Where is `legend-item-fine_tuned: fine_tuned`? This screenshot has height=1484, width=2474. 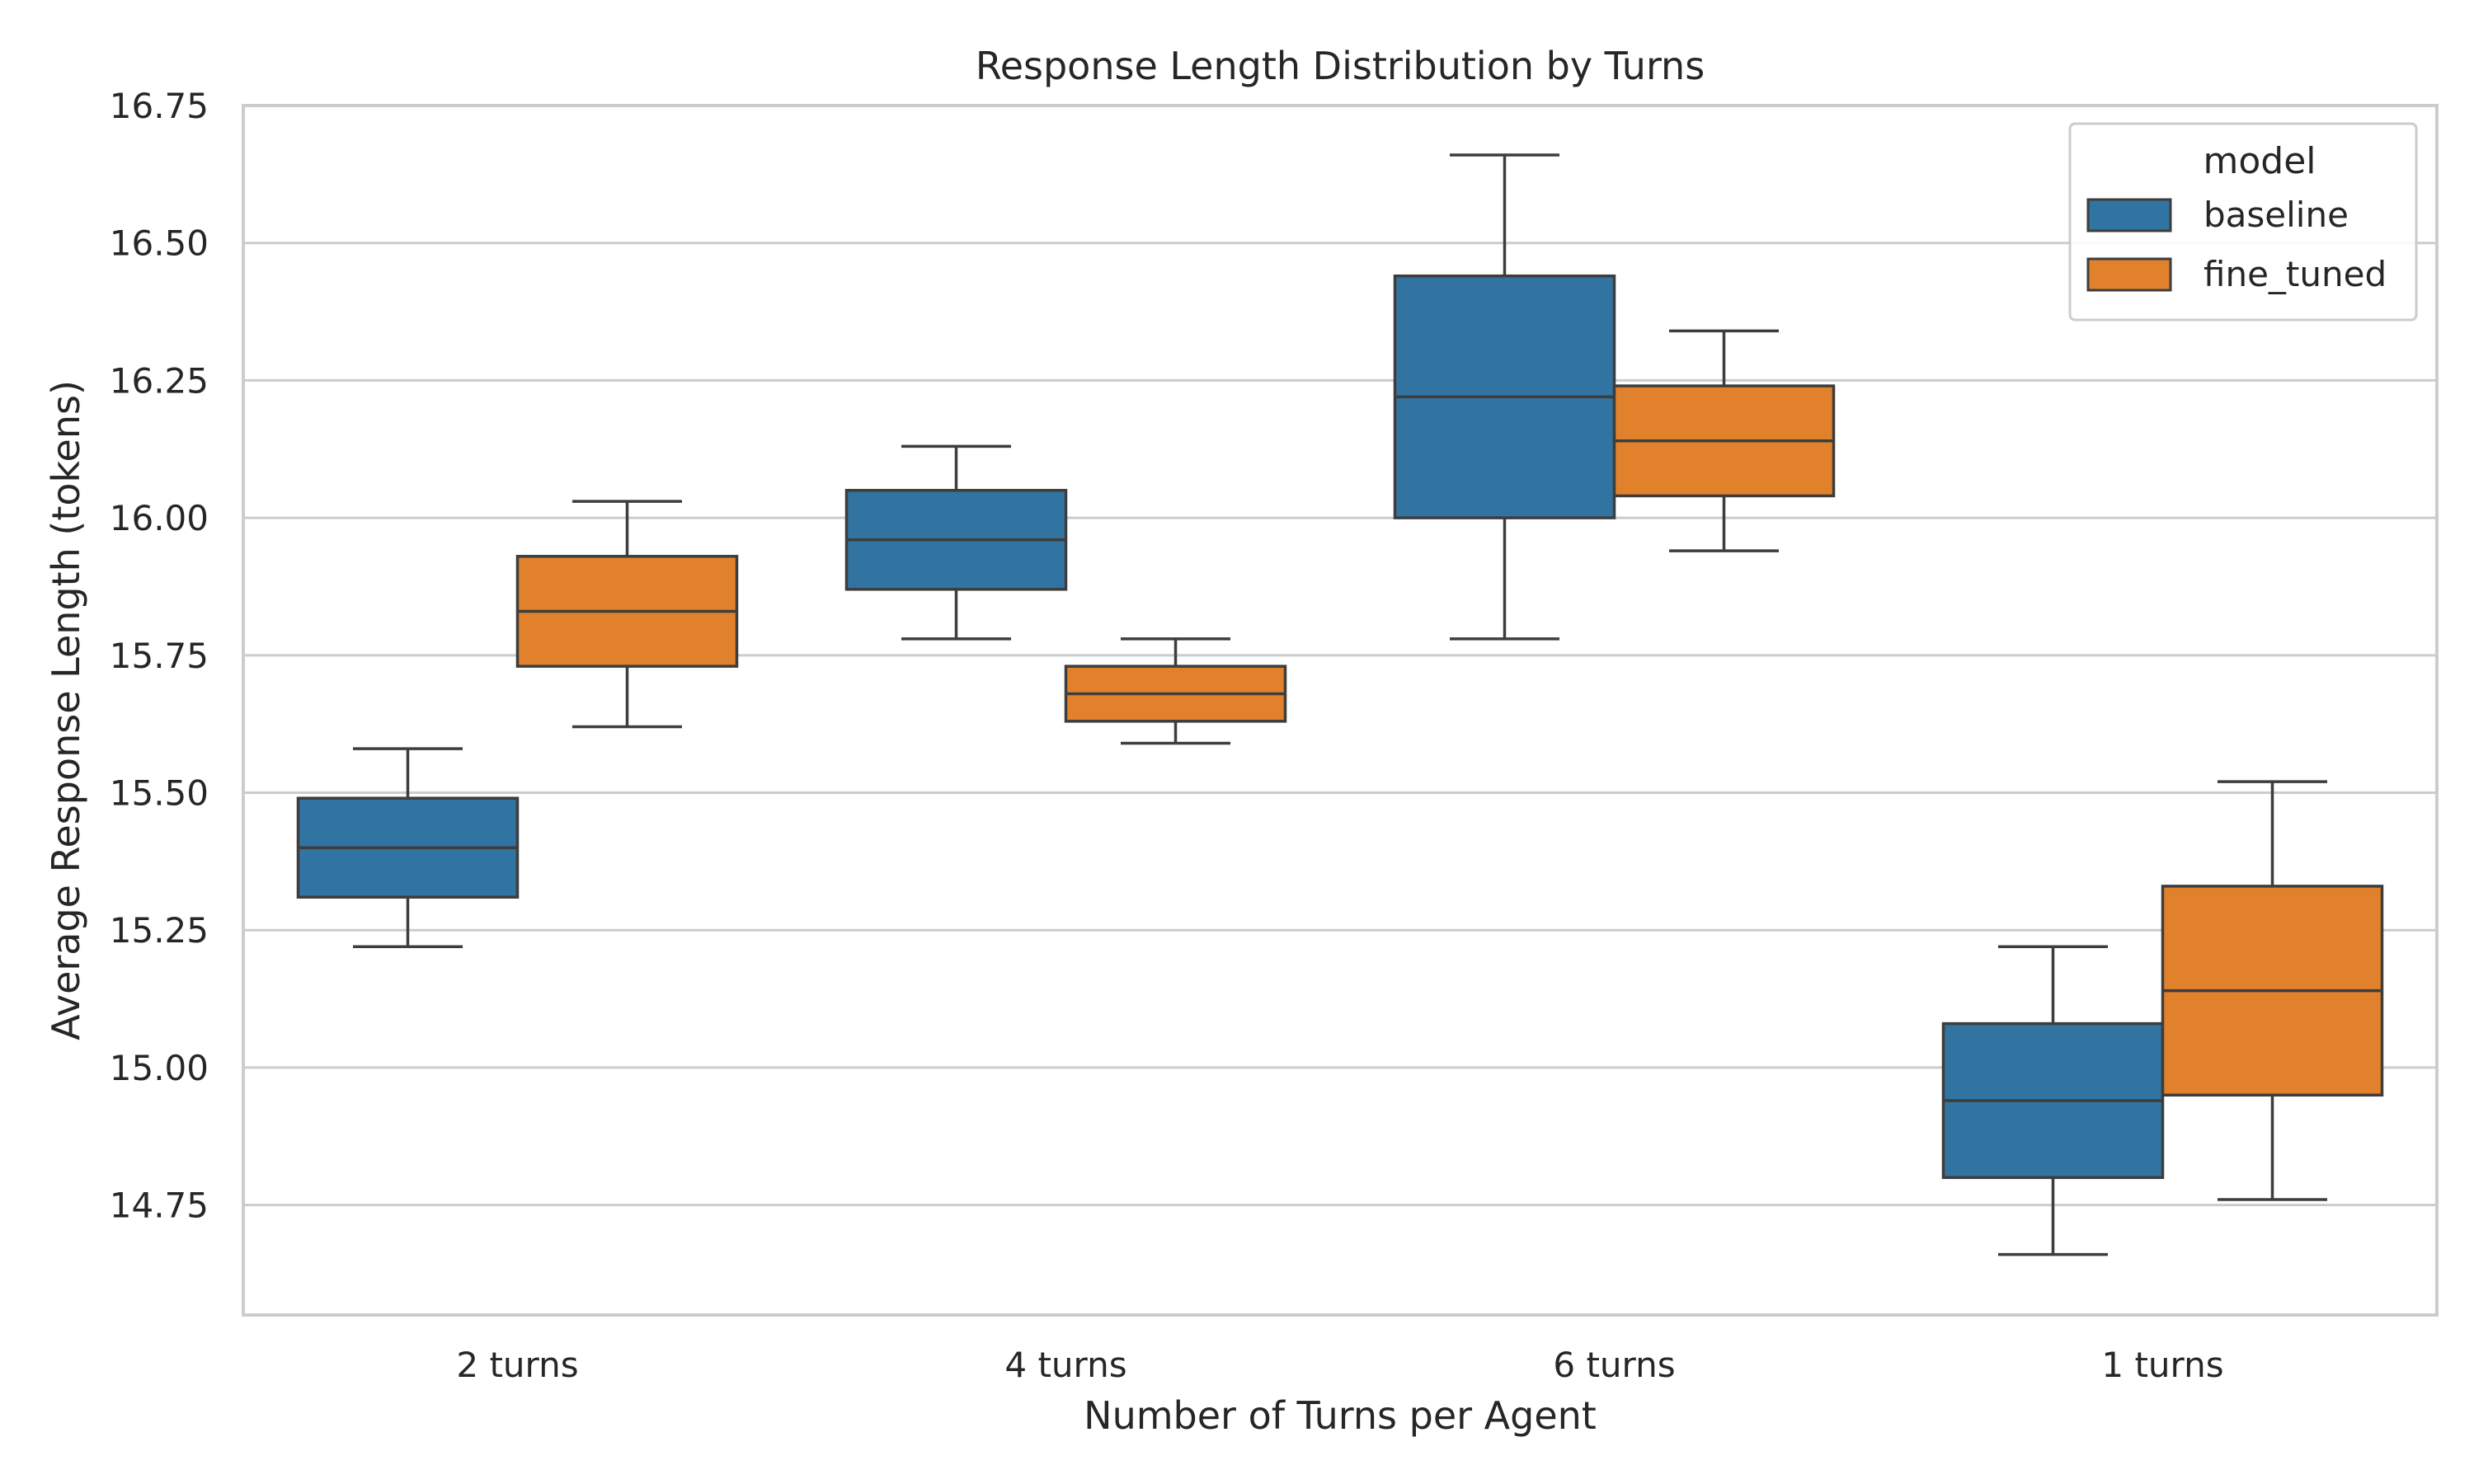
legend-item-fine_tuned: fine_tuned is located at coordinates (2236, 274).